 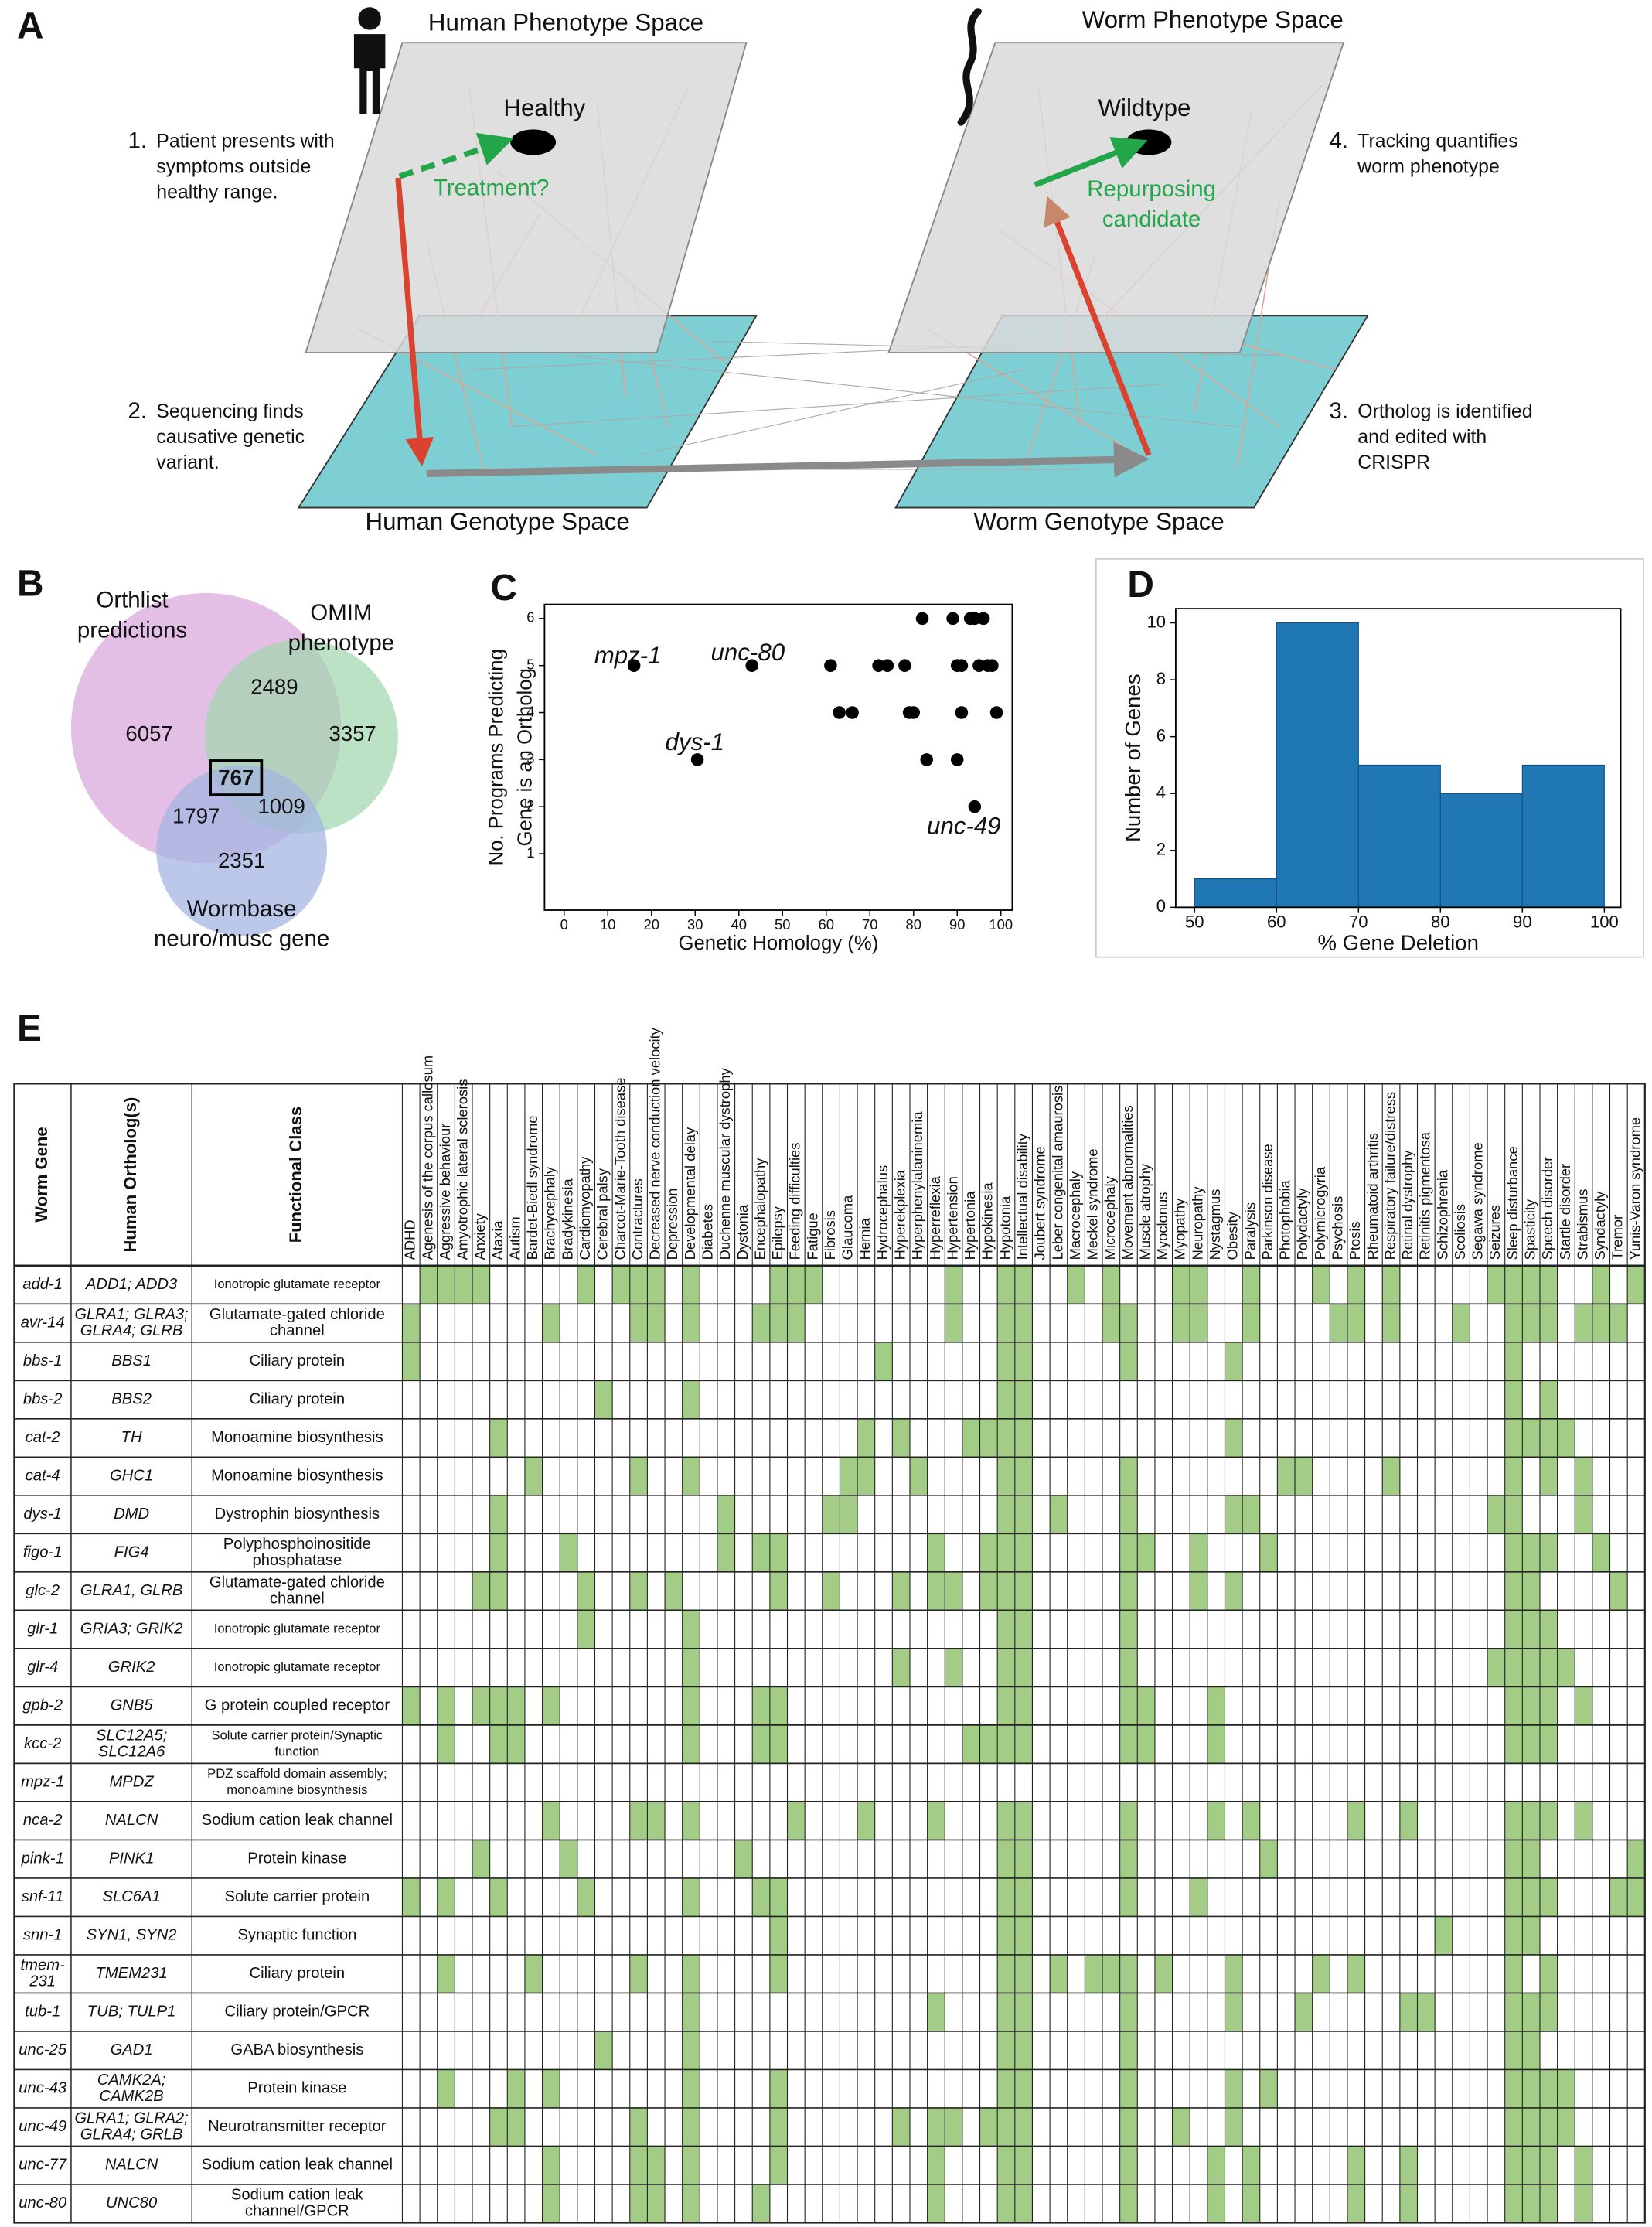 I want to click on bar, so click(x=1399, y=836).